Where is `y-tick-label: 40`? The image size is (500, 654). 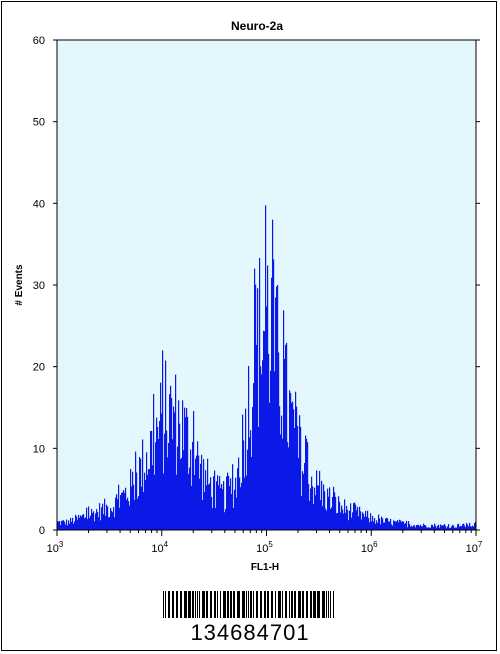 y-tick-label: 40 is located at coordinates (39, 204).